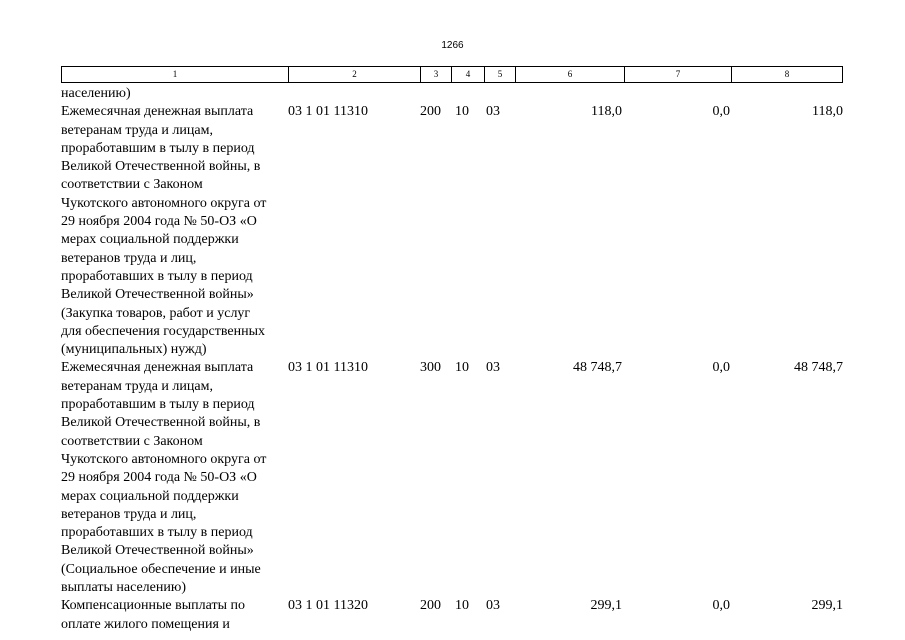 The width and height of the screenshot is (905, 640). I want to click on carry-over-row: населению), so click(461, 94).